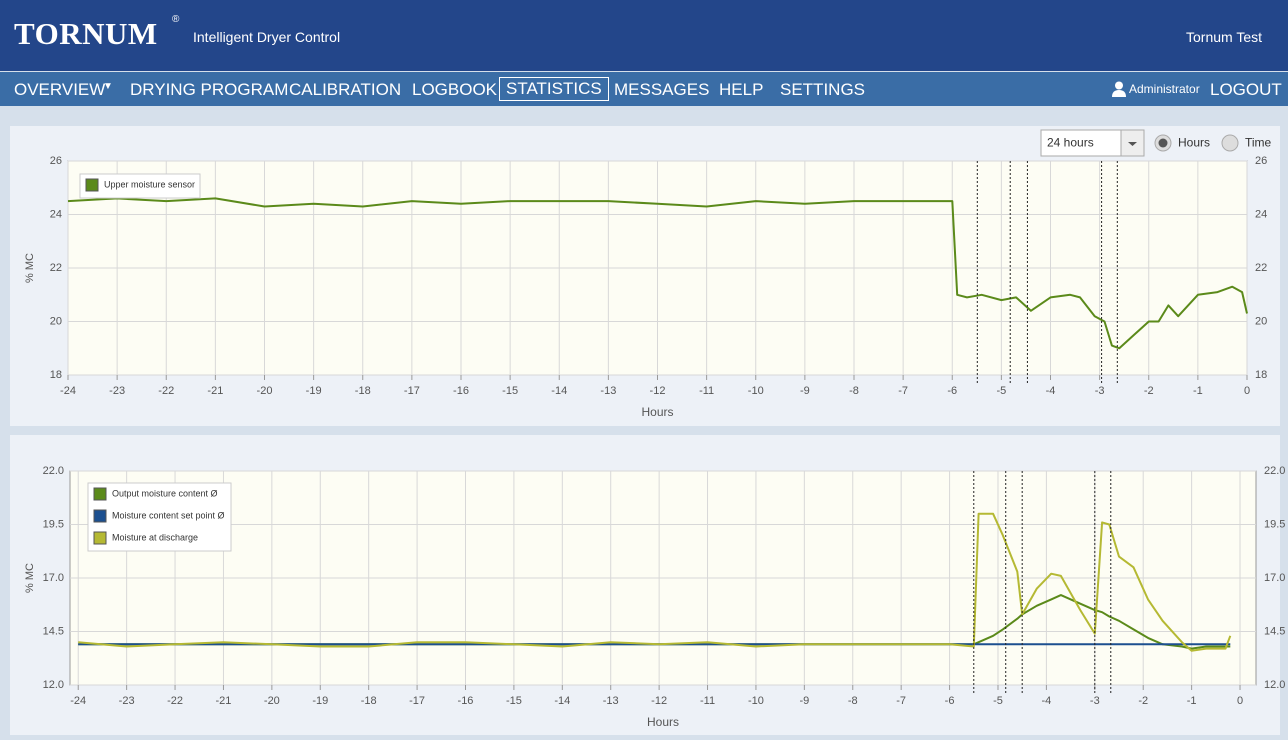 This screenshot has height=740, width=1288. What do you see at coordinates (1274, 524) in the screenshot?
I see `y2-tick-label: 19.5` at bounding box center [1274, 524].